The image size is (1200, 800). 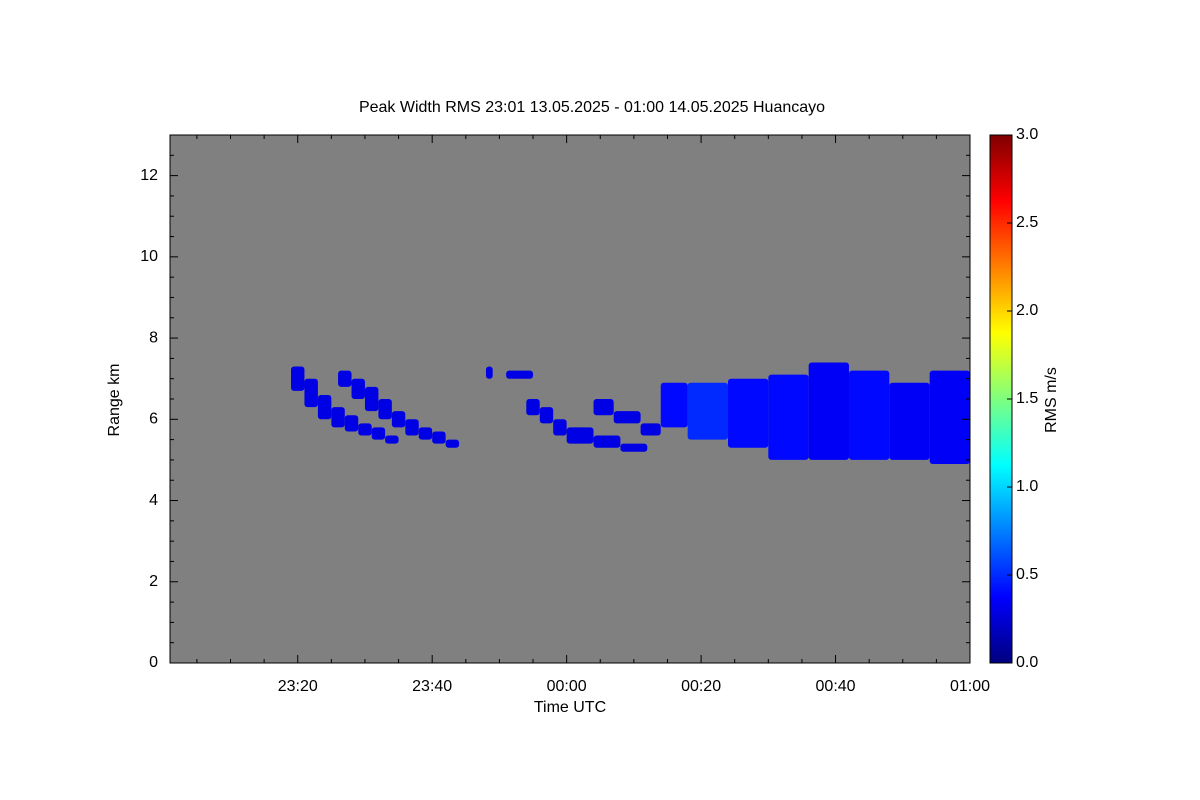 What do you see at coordinates (970, 686) in the screenshot?
I see `x-tick-label: 01:00` at bounding box center [970, 686].